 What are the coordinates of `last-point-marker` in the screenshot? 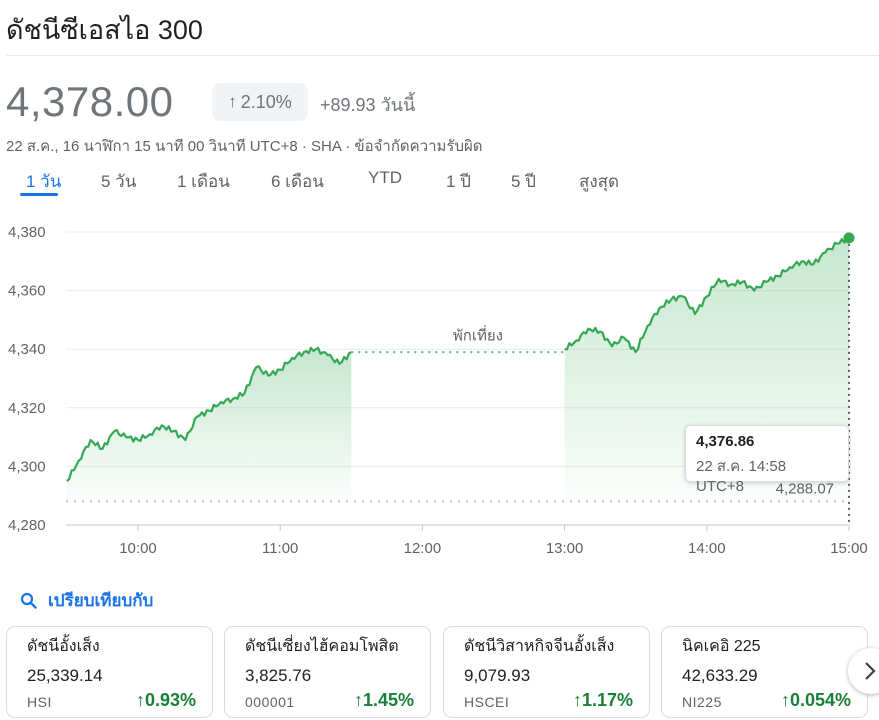 It's located at (849, 238).